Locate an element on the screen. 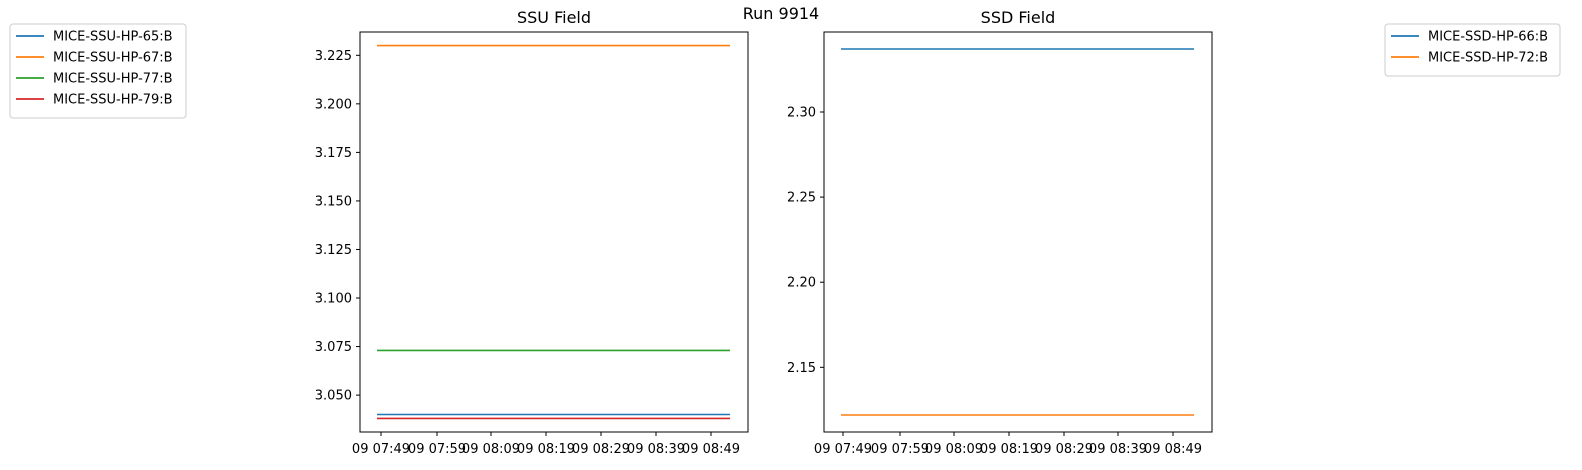  ssu-y-tick-label: 3.175 is located at coordinates (333, 153).